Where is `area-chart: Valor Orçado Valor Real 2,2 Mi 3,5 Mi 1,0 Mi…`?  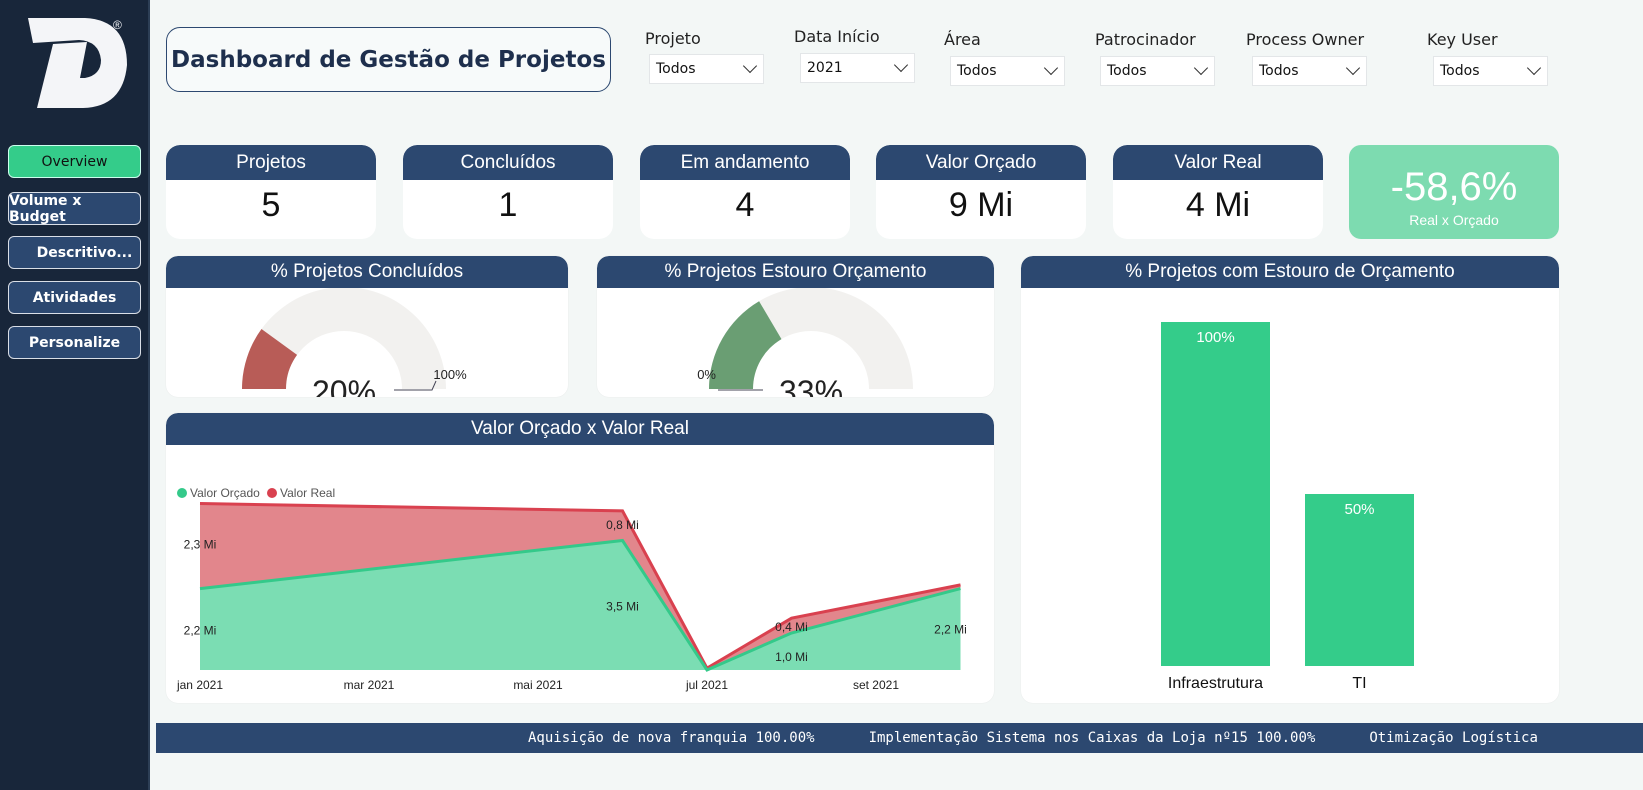
area-chart: Valor Orçado Valor Real 2,2 Mi 3,5 Mi 1,0 Mi… is located at coordinates (571, 589).